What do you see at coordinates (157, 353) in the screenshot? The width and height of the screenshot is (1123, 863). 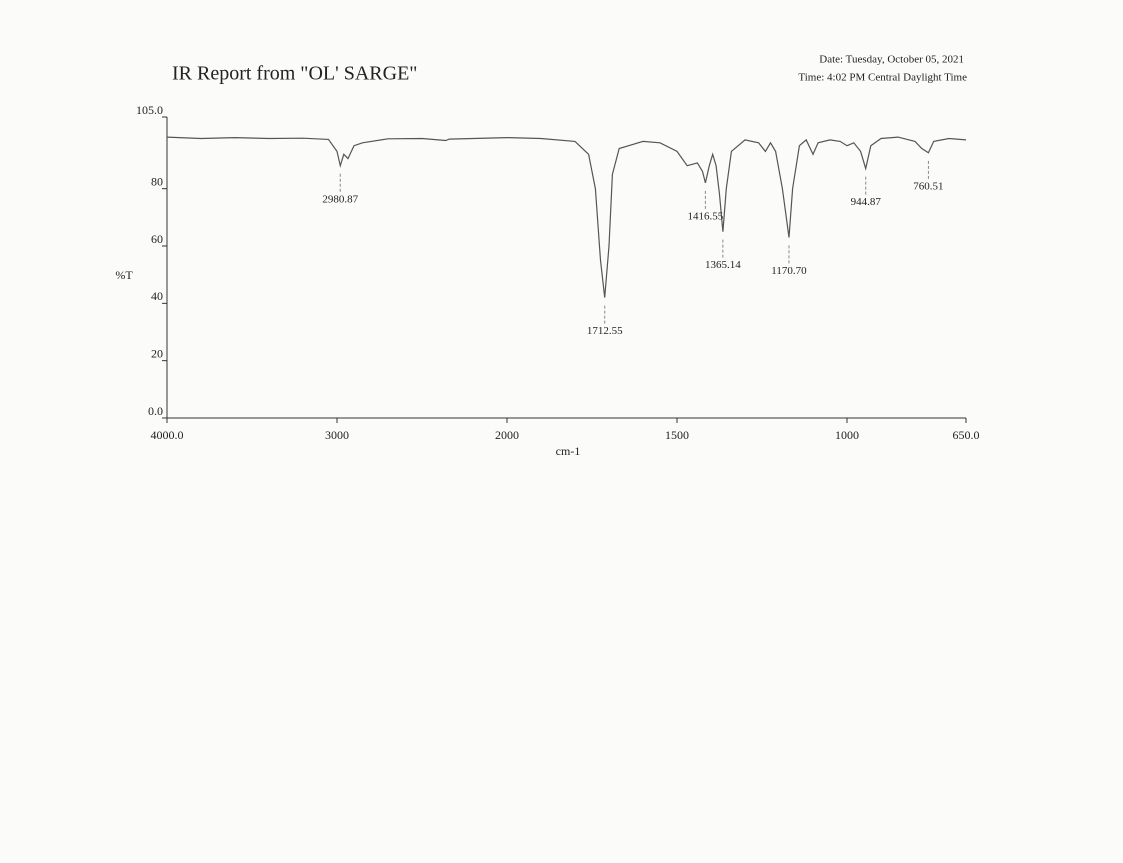 I see `y-tick-label: 20` at bounding box center [157, 353].